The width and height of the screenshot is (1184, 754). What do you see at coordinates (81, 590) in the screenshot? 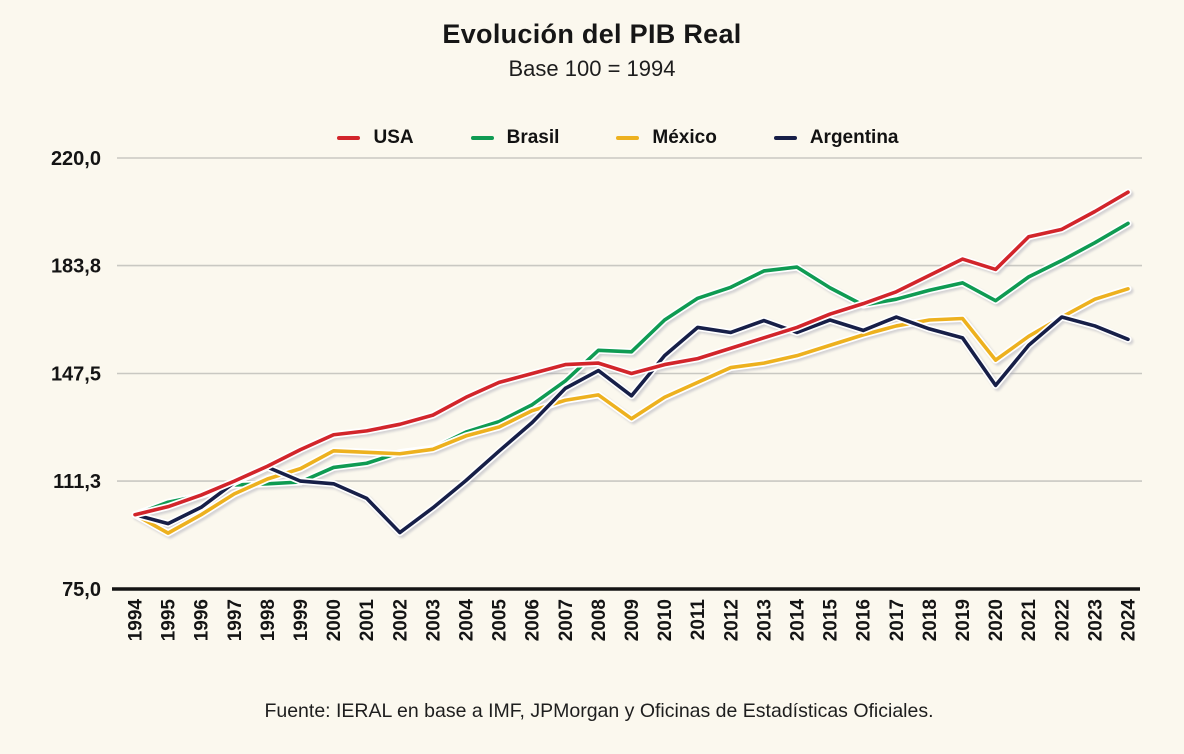
I see `y-tick-label: 75,0` at bounding box center [81, 590].